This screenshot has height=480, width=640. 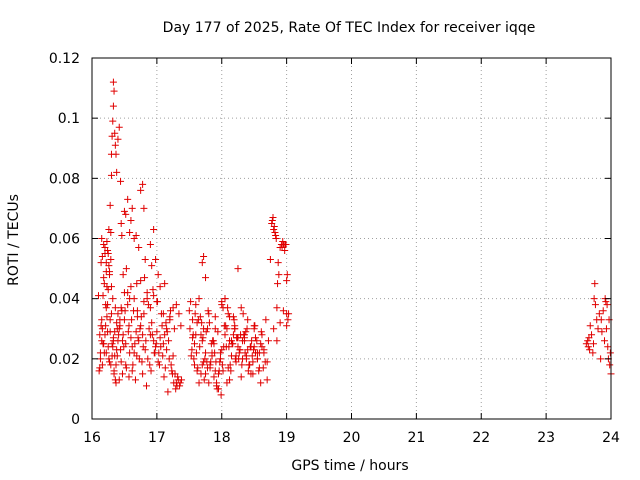 What do you see at coordinates (611, 438) in the screenshot?
I see `x-tick-label: 24` at bounding box center [611, 438].